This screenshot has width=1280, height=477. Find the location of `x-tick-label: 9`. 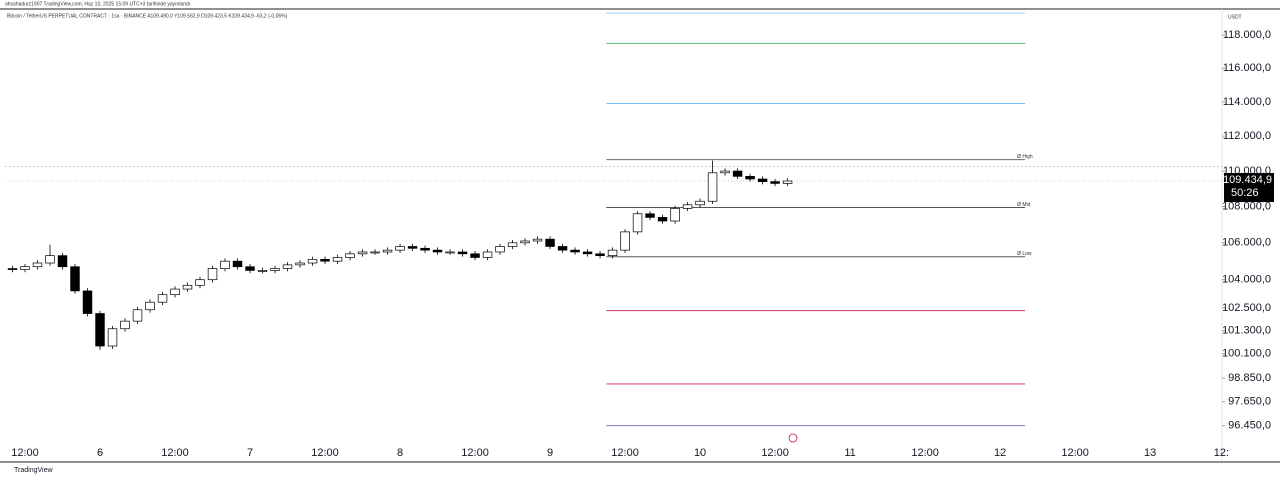

x-tick-label: 9 is located at coordinates (550, 453).